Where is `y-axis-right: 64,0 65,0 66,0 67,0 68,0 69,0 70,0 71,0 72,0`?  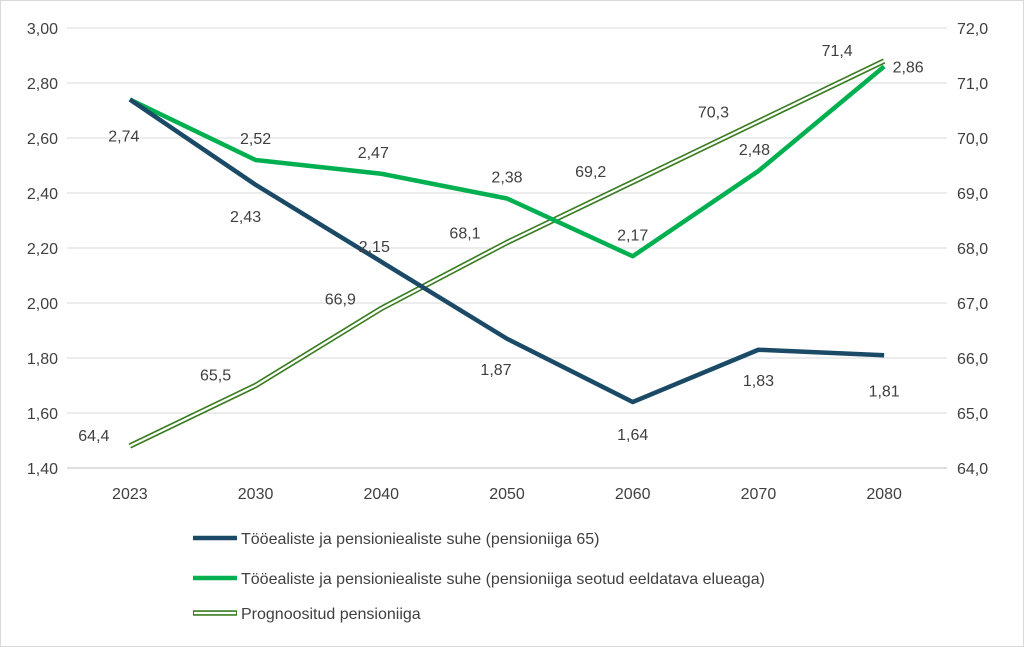
y-axis-right: 64,0 65,0 66,0 67,0 68,0 69,0 70,0 71,0 72,0 is located at coordinates (972, 249).